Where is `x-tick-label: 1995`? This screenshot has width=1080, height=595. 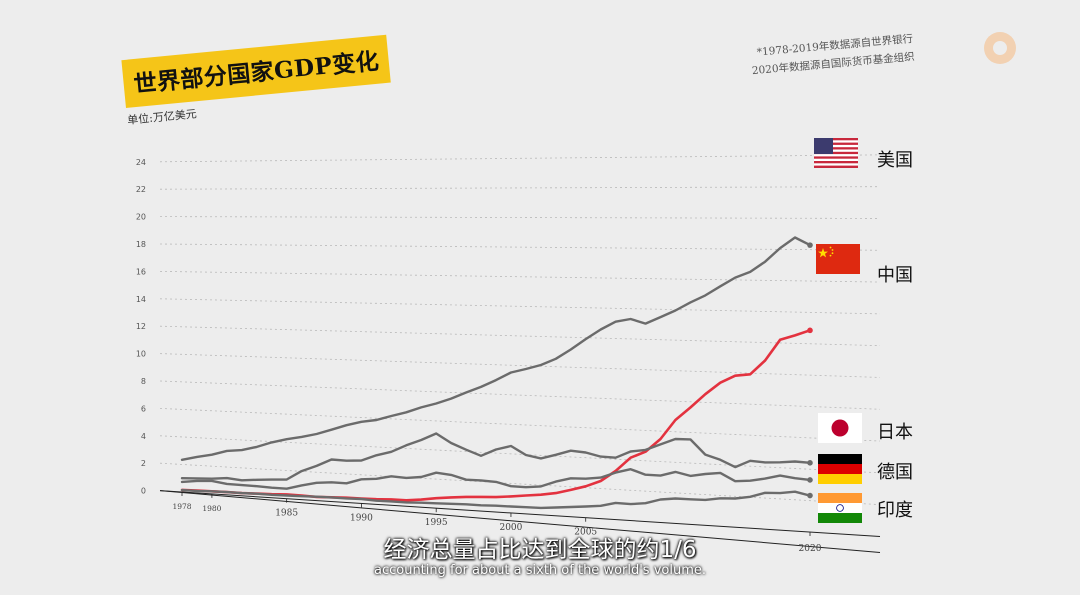
x-tick-label: 1995 is located at coordinates (436, 523).